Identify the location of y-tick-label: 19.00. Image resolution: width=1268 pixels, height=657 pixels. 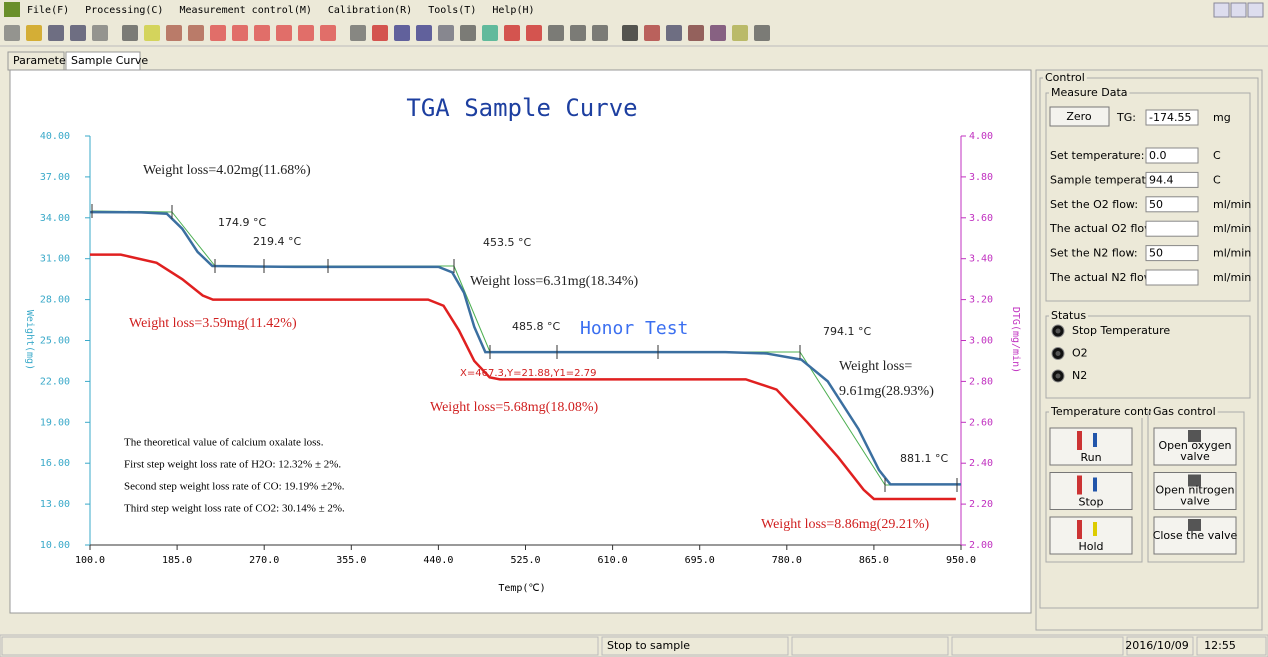
(55, 422).